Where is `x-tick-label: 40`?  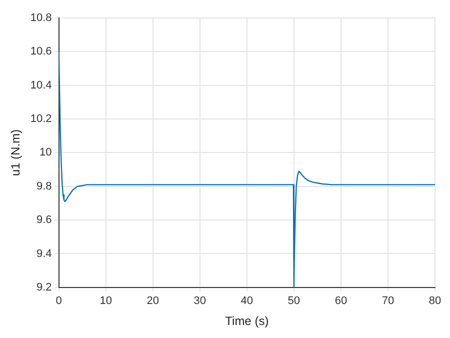
x-tick-label: 40 is located at coordinates (247, 301).